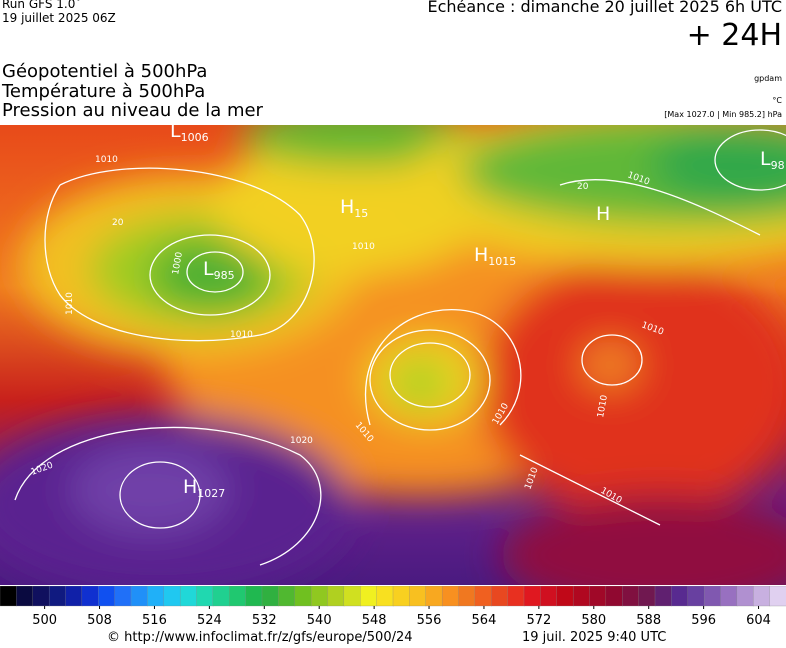  I want to click on colorbar-tick-label: 540, so click(319, 620).